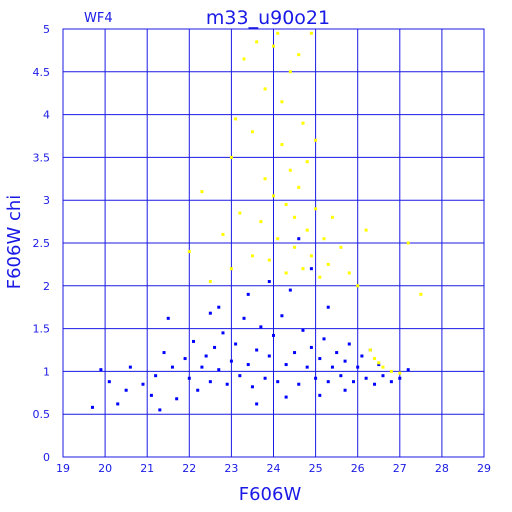  I want to click on y-tick-label: 3.5, so click(42, 157).